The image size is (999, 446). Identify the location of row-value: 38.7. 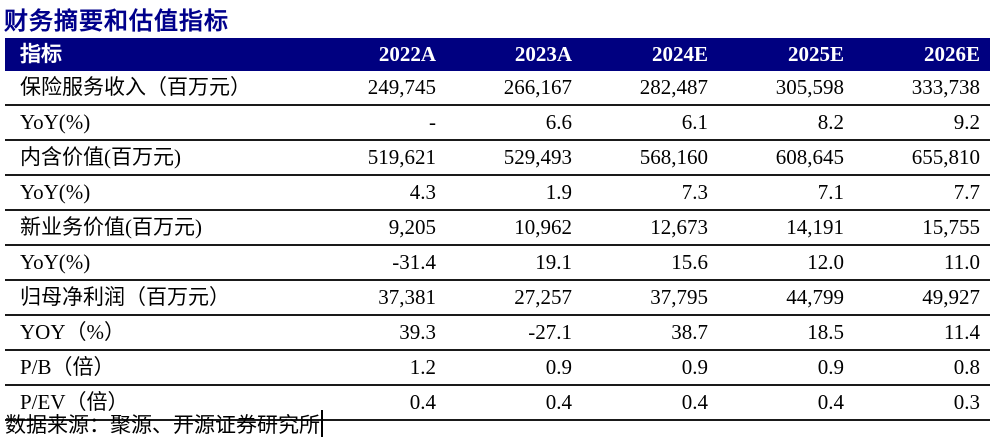
(650, 333).